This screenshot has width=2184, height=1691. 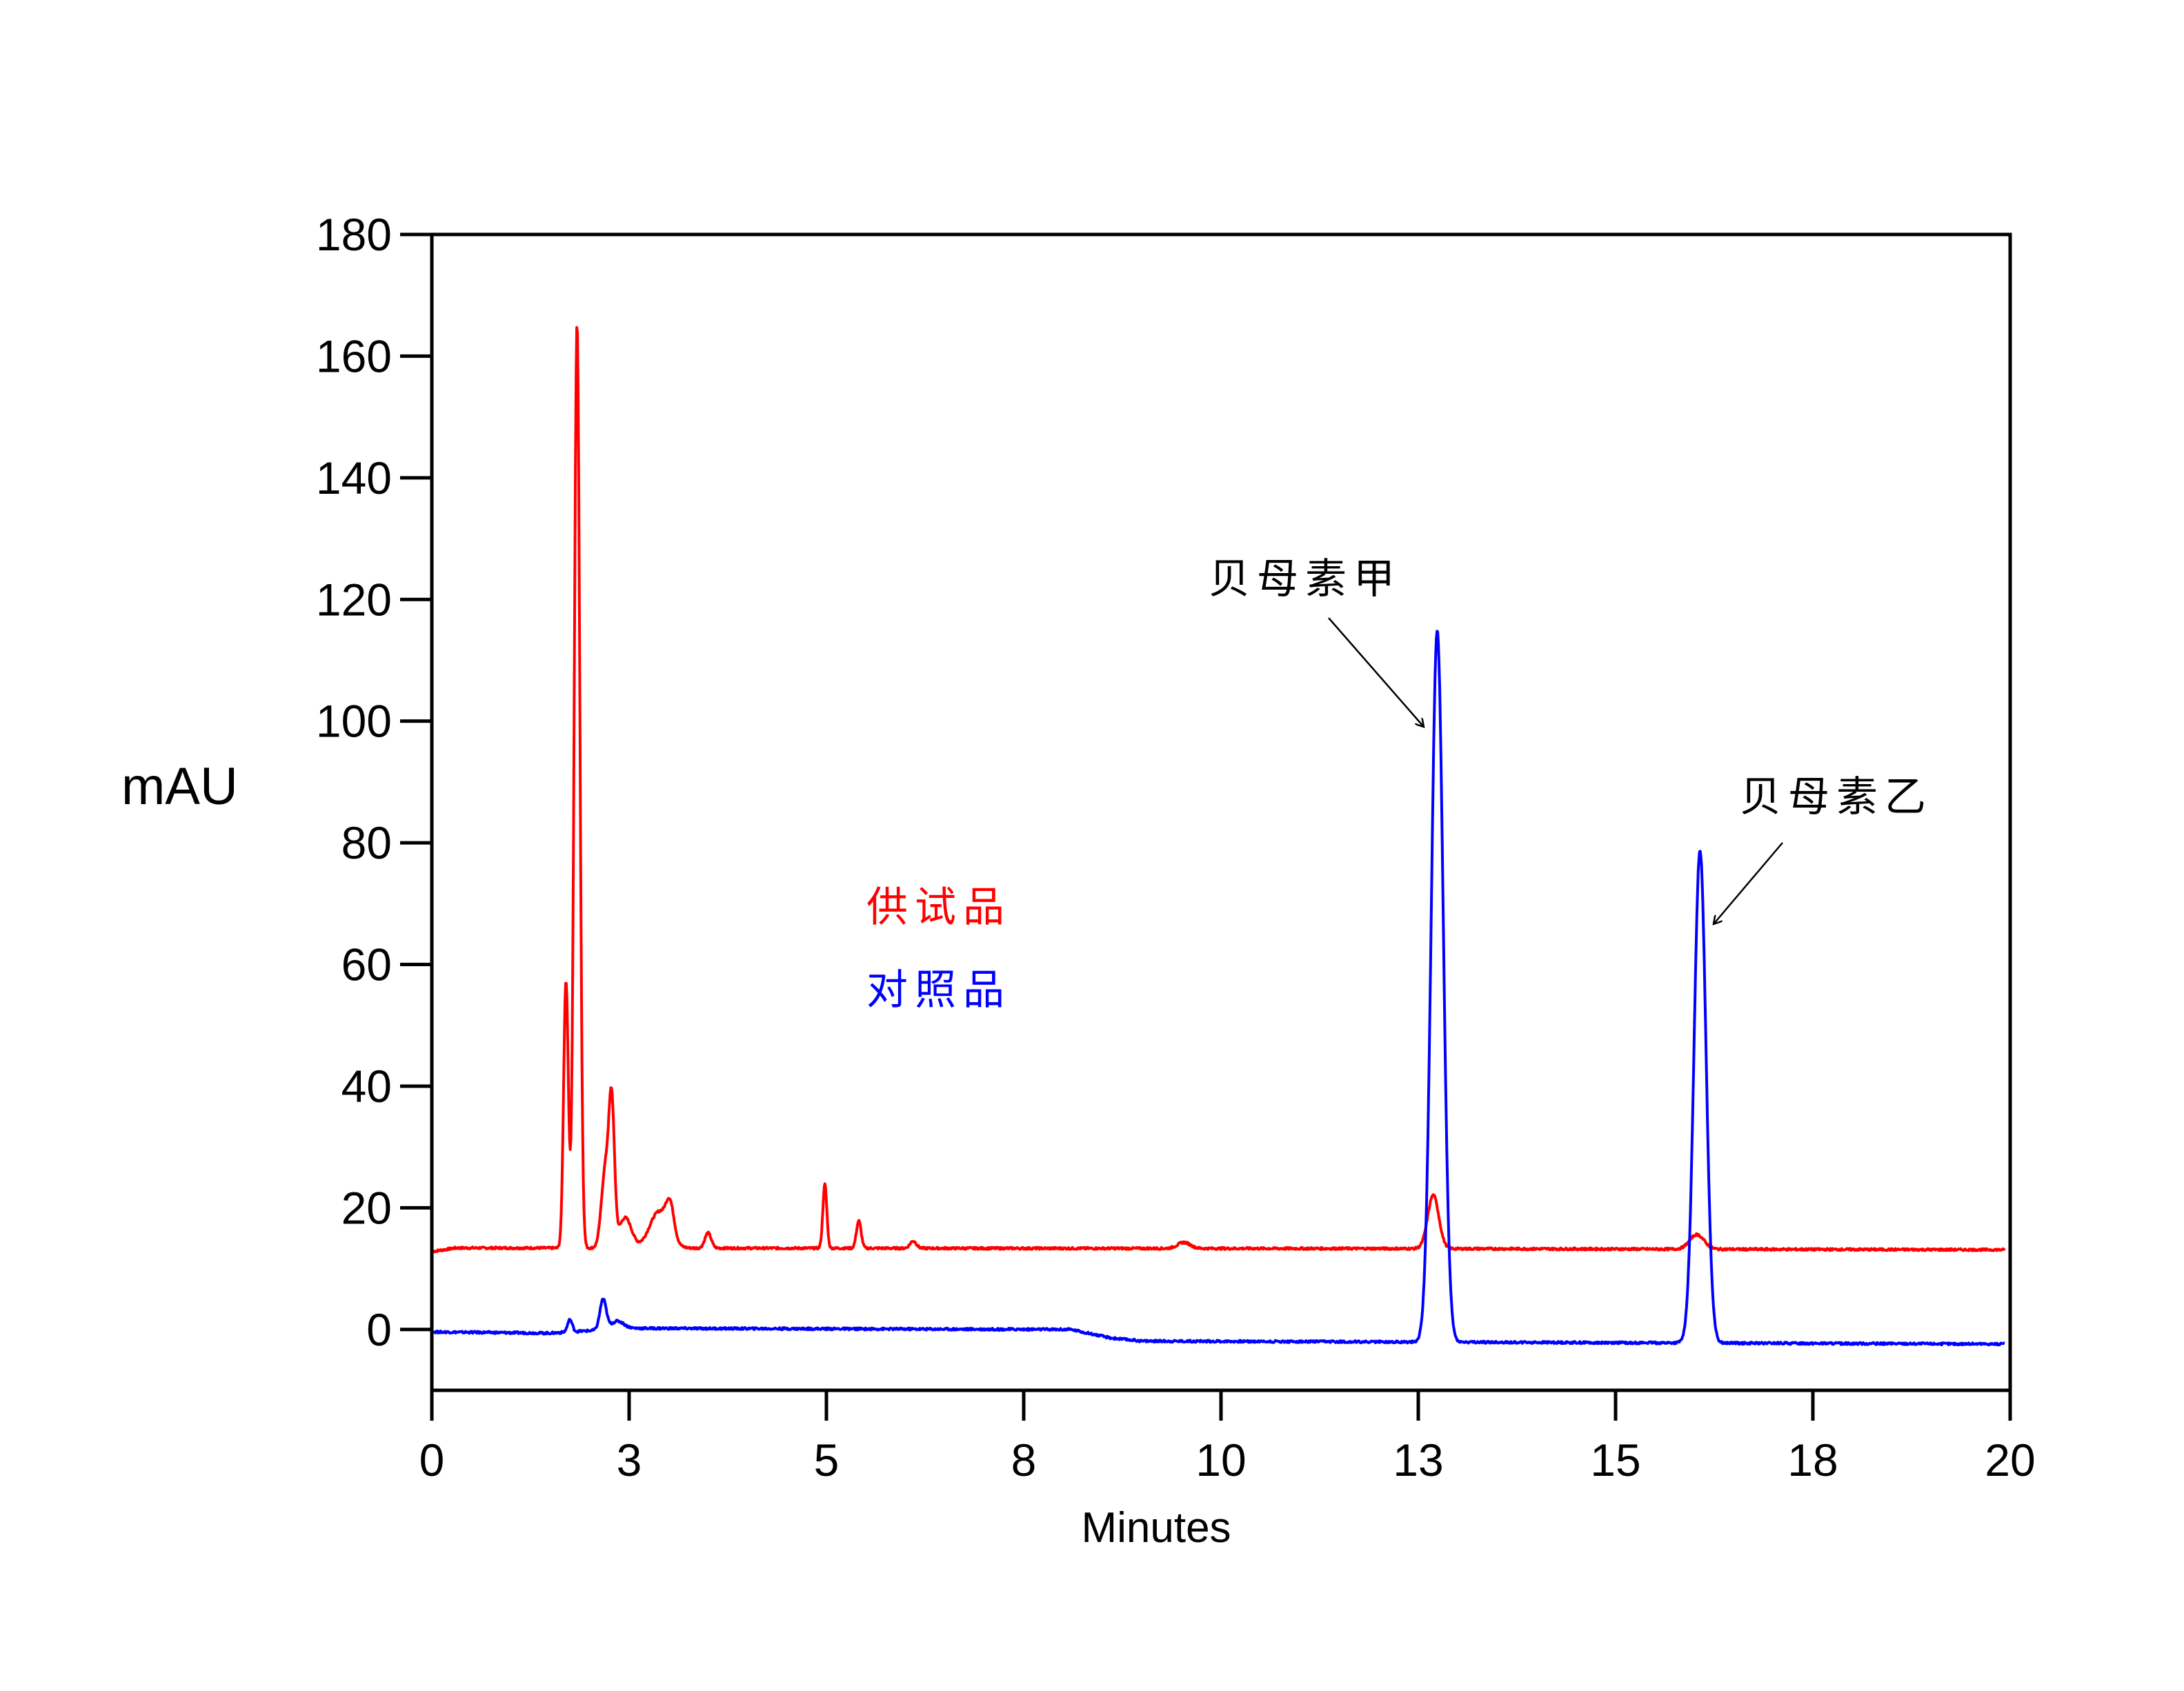 What do you see at coordinates (354, 721) in the screenshot?
I see `y-tick-label: 100` at bounding box center [354, 721].